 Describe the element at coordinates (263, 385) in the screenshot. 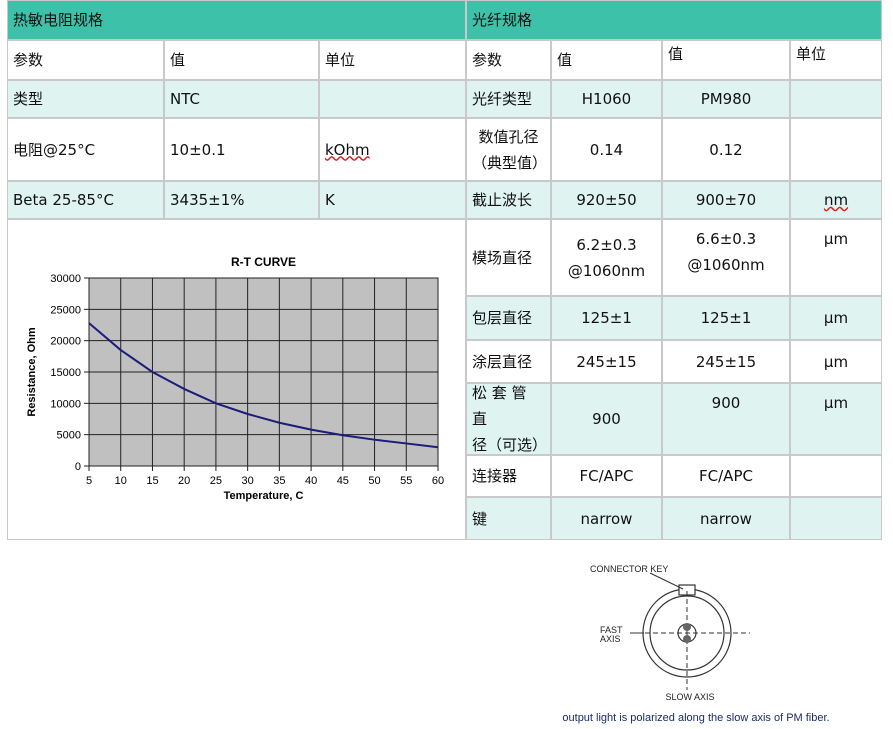

I see `rt-curve` at that location.